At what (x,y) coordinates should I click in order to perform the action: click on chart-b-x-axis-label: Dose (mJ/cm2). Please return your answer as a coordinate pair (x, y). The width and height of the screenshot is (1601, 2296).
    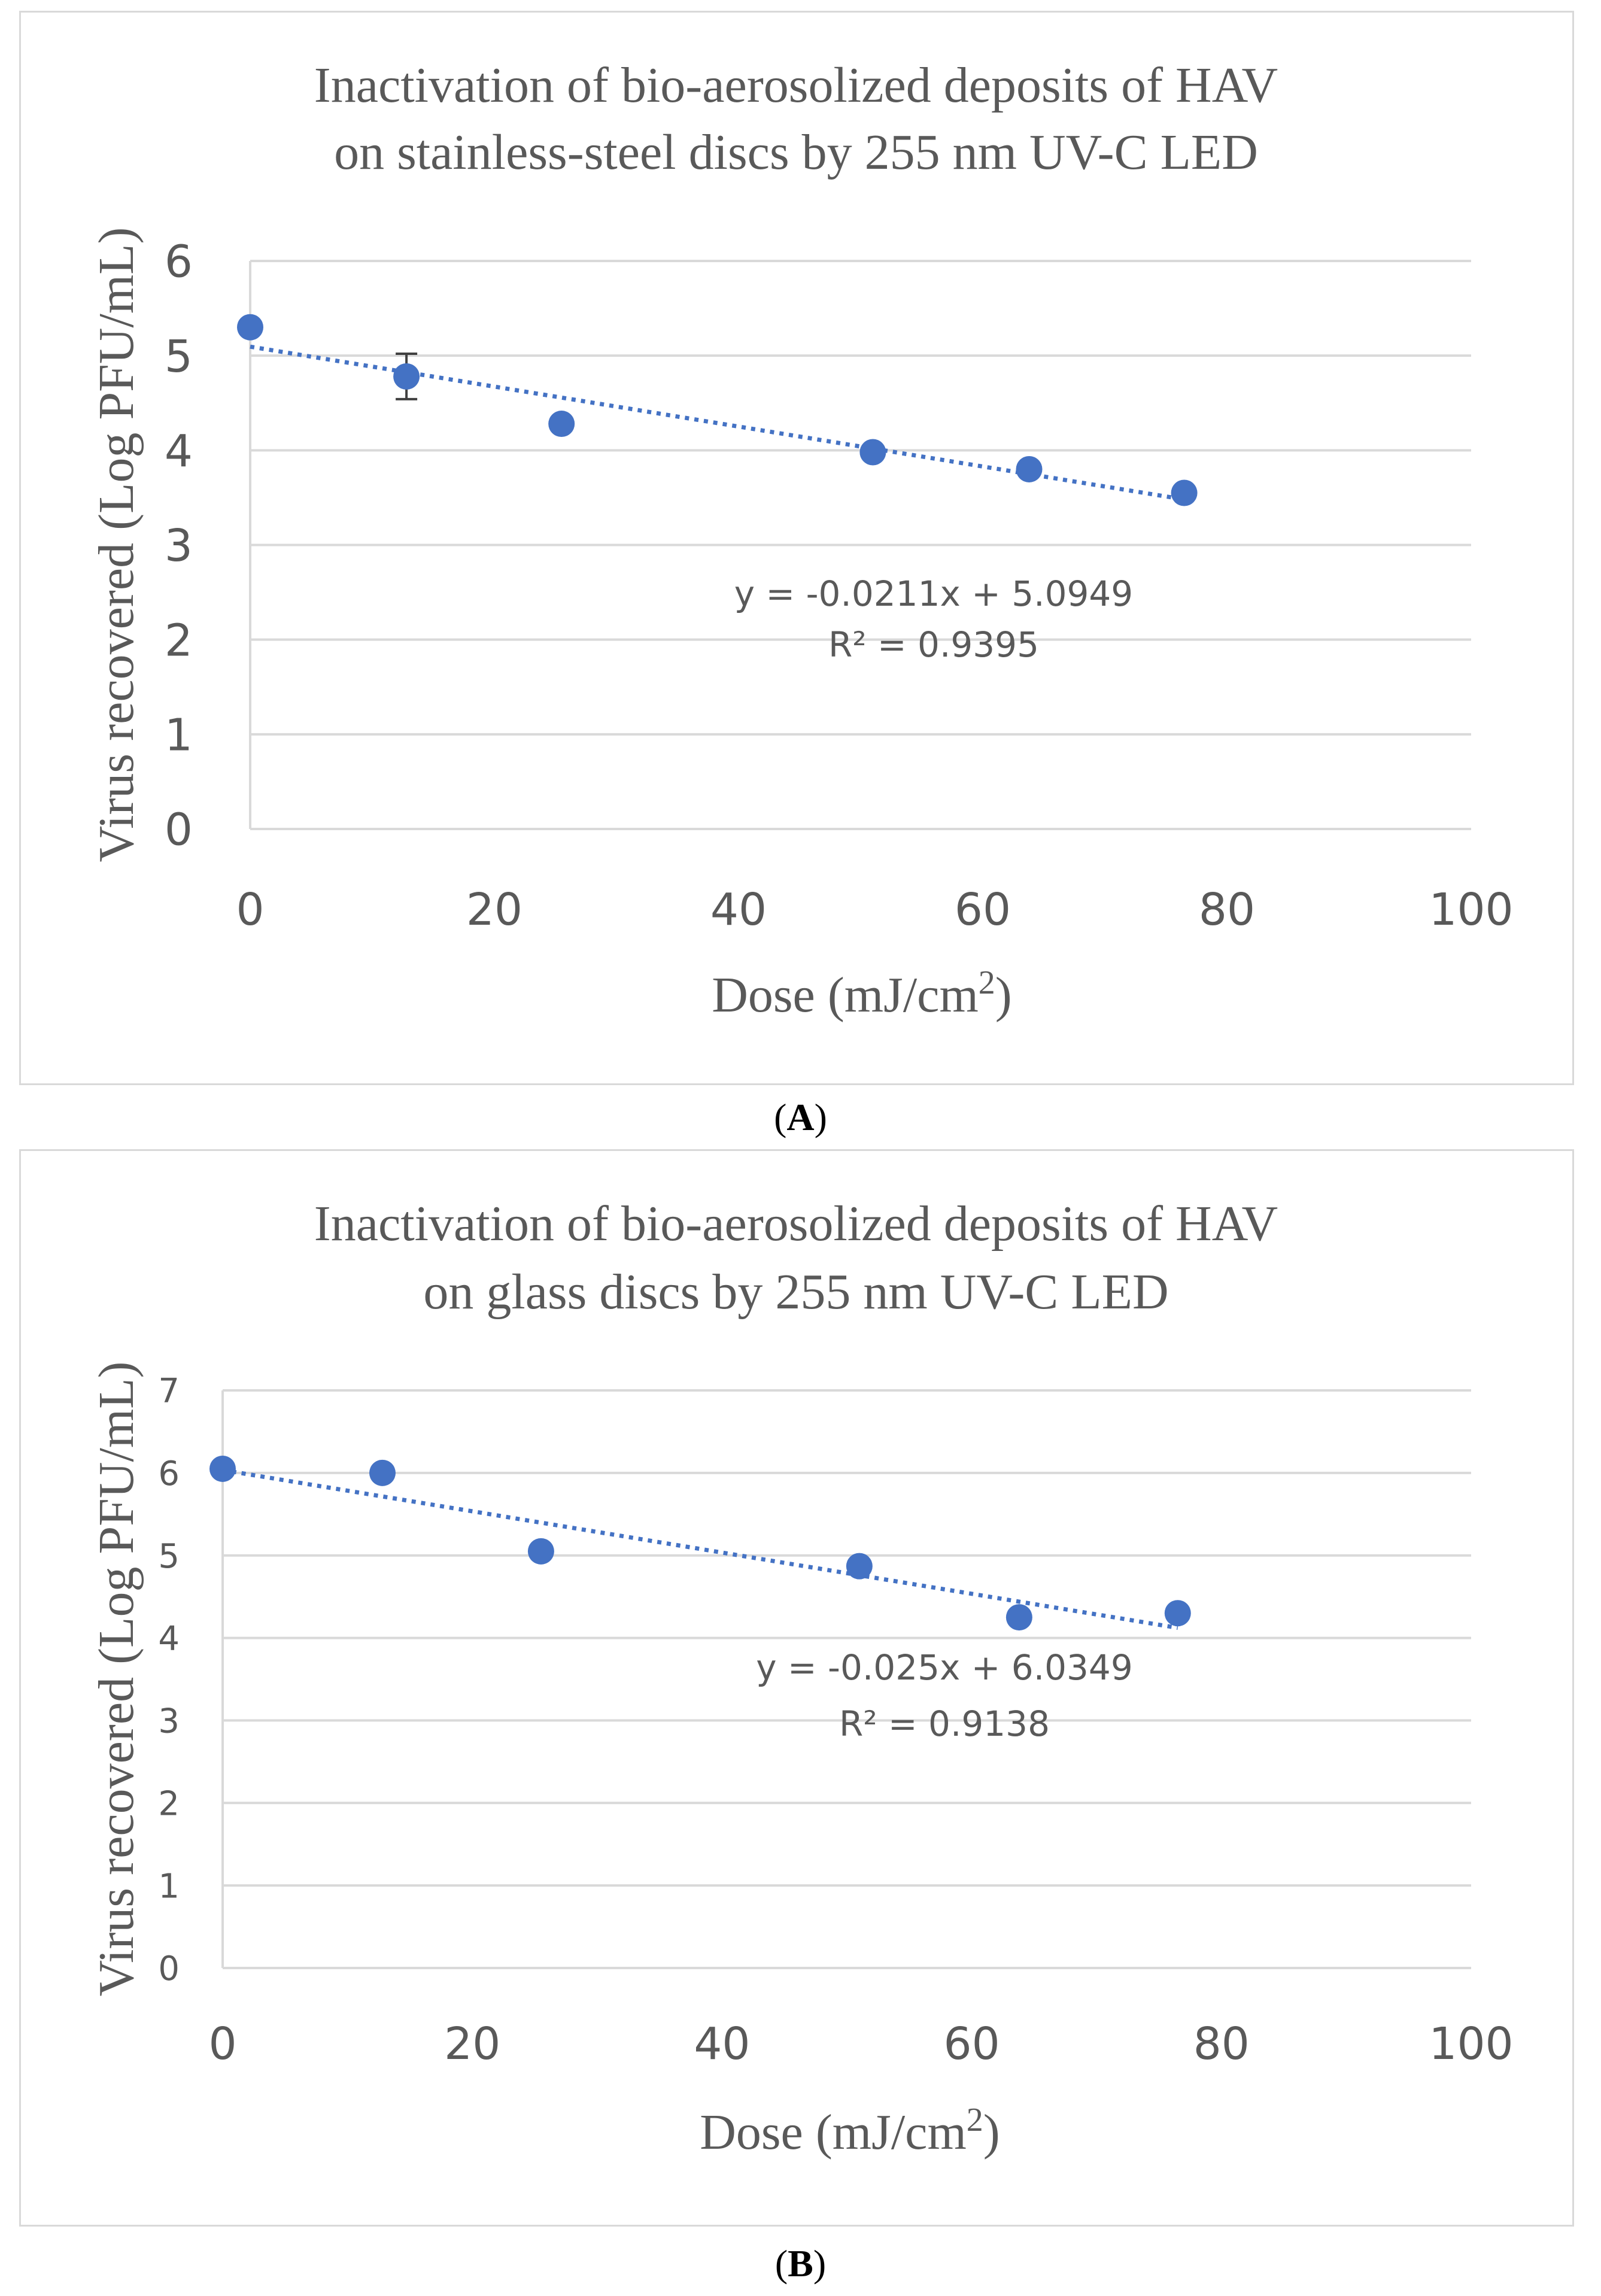
    Looking at the image, I should click on (850, 2130).